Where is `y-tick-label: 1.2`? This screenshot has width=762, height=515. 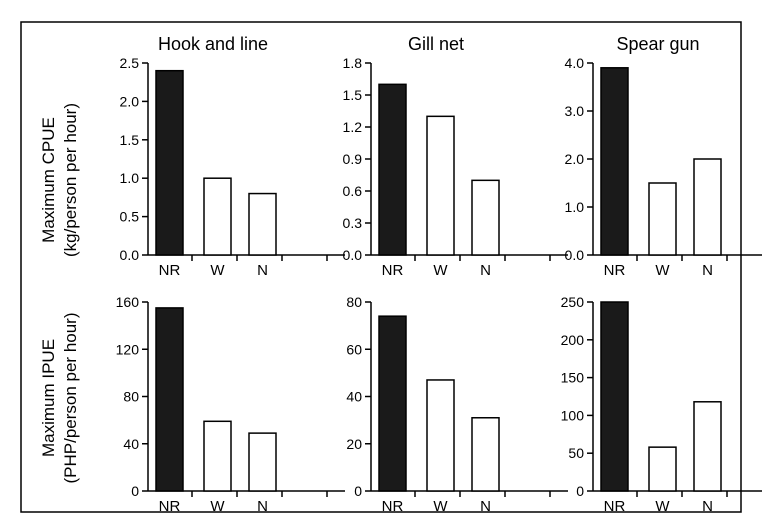 y-tick-label: 1.2 is located at coordinates (353, 127).